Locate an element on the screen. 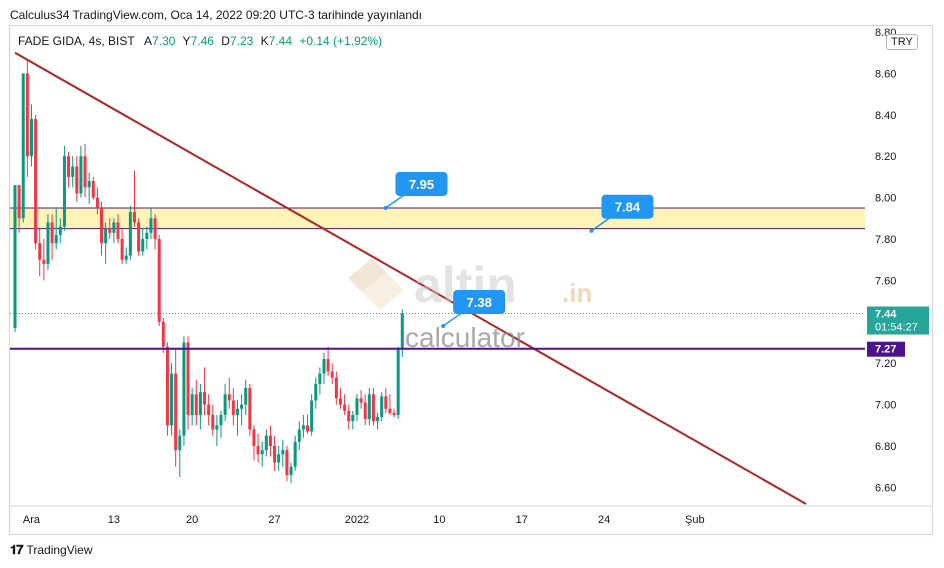 Image resolution: width=944 pixels, height=568 pixels. y-tick-label: 7.20 is located at coordinates (885, 364).